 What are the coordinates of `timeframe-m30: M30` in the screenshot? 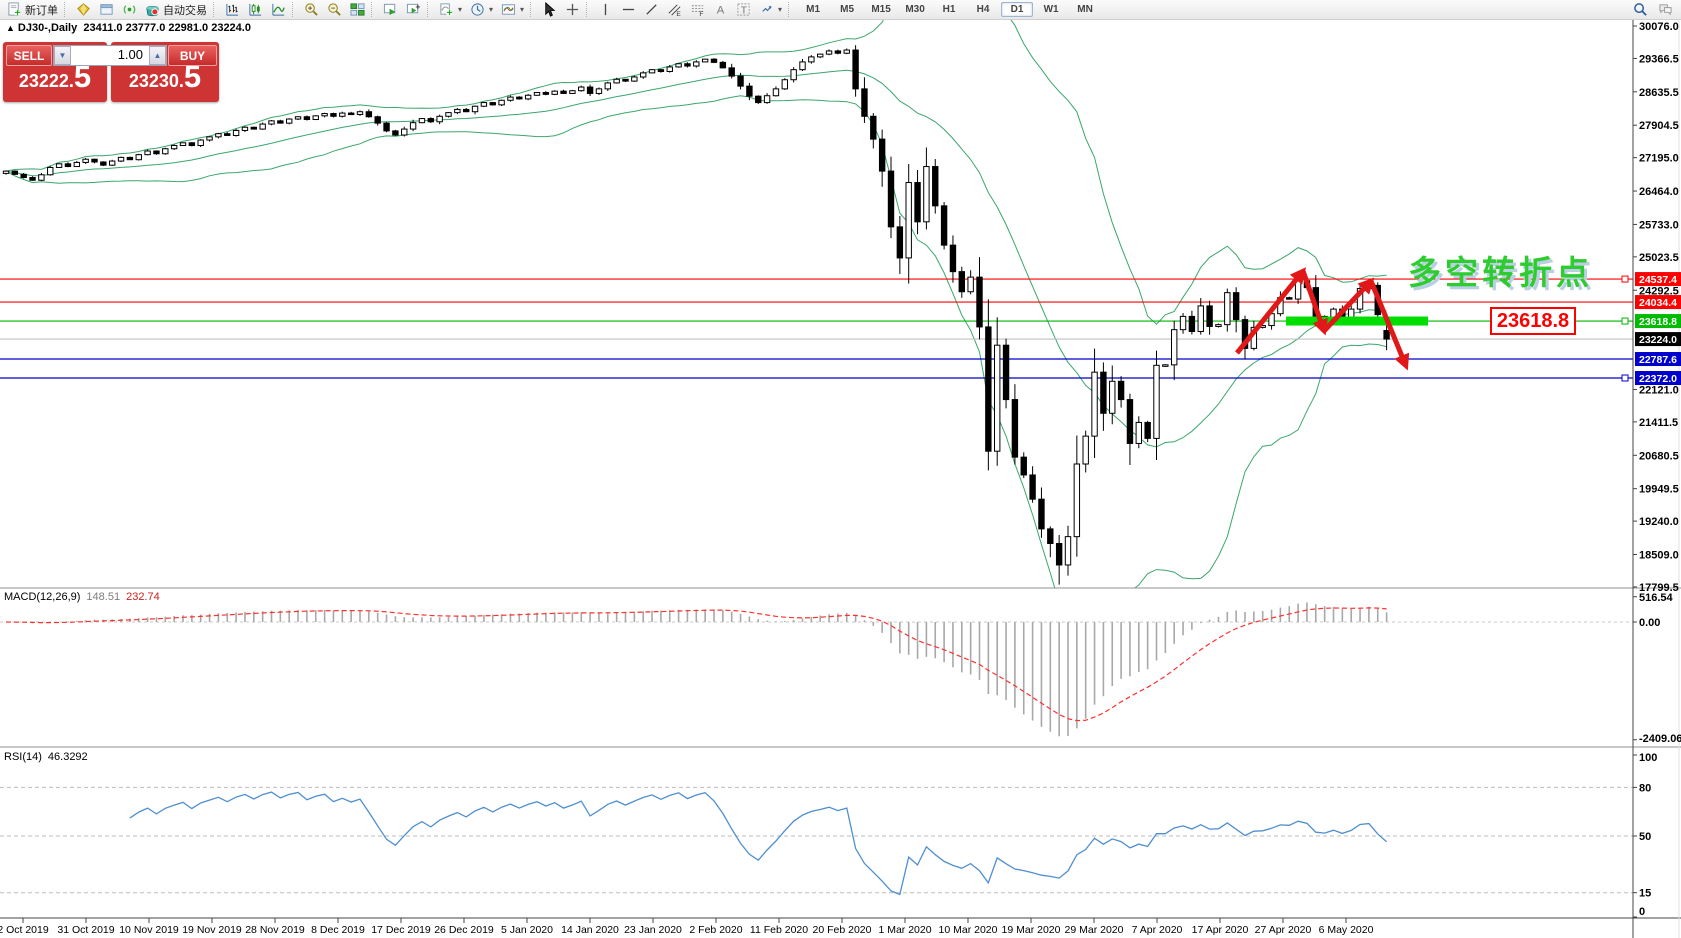 It's located at (915, 9).